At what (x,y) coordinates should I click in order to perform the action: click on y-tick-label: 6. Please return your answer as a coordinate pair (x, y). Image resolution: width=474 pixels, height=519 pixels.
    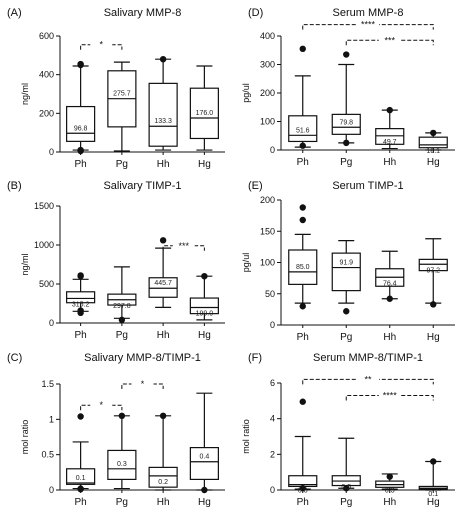
    Looking at the image, I should click on (272, 383).